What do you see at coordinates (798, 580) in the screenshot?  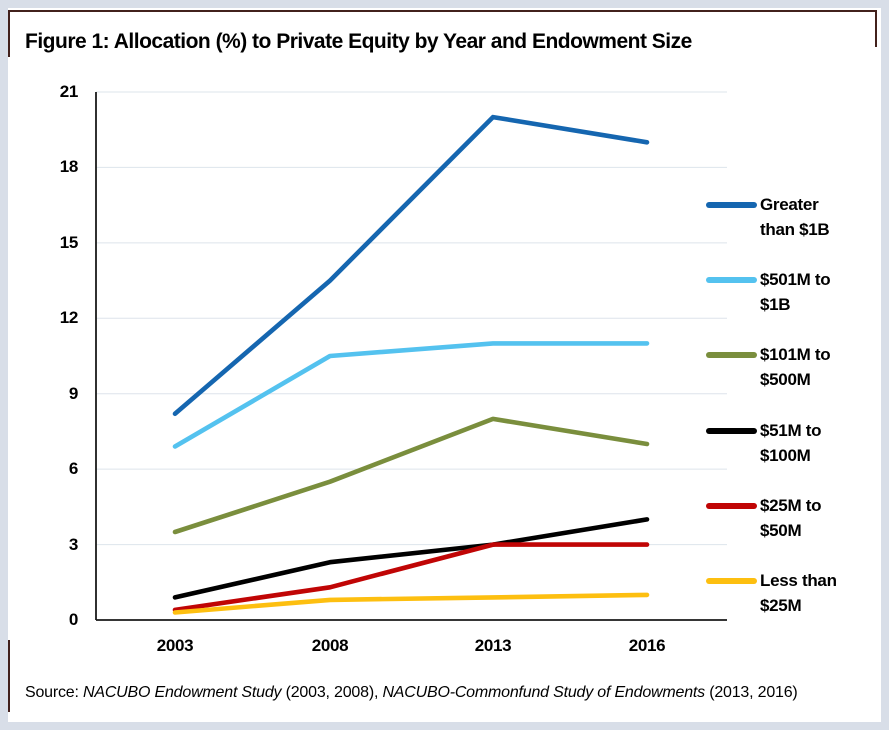 I see `legend-label-line: Less than` at bounding box center [798, 580].